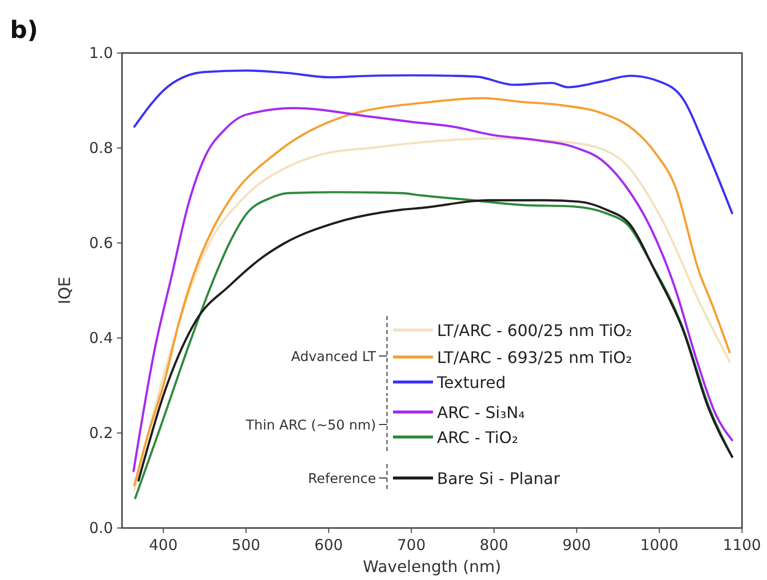  I want to click on x-tick-label: 600, so click(328, 545).